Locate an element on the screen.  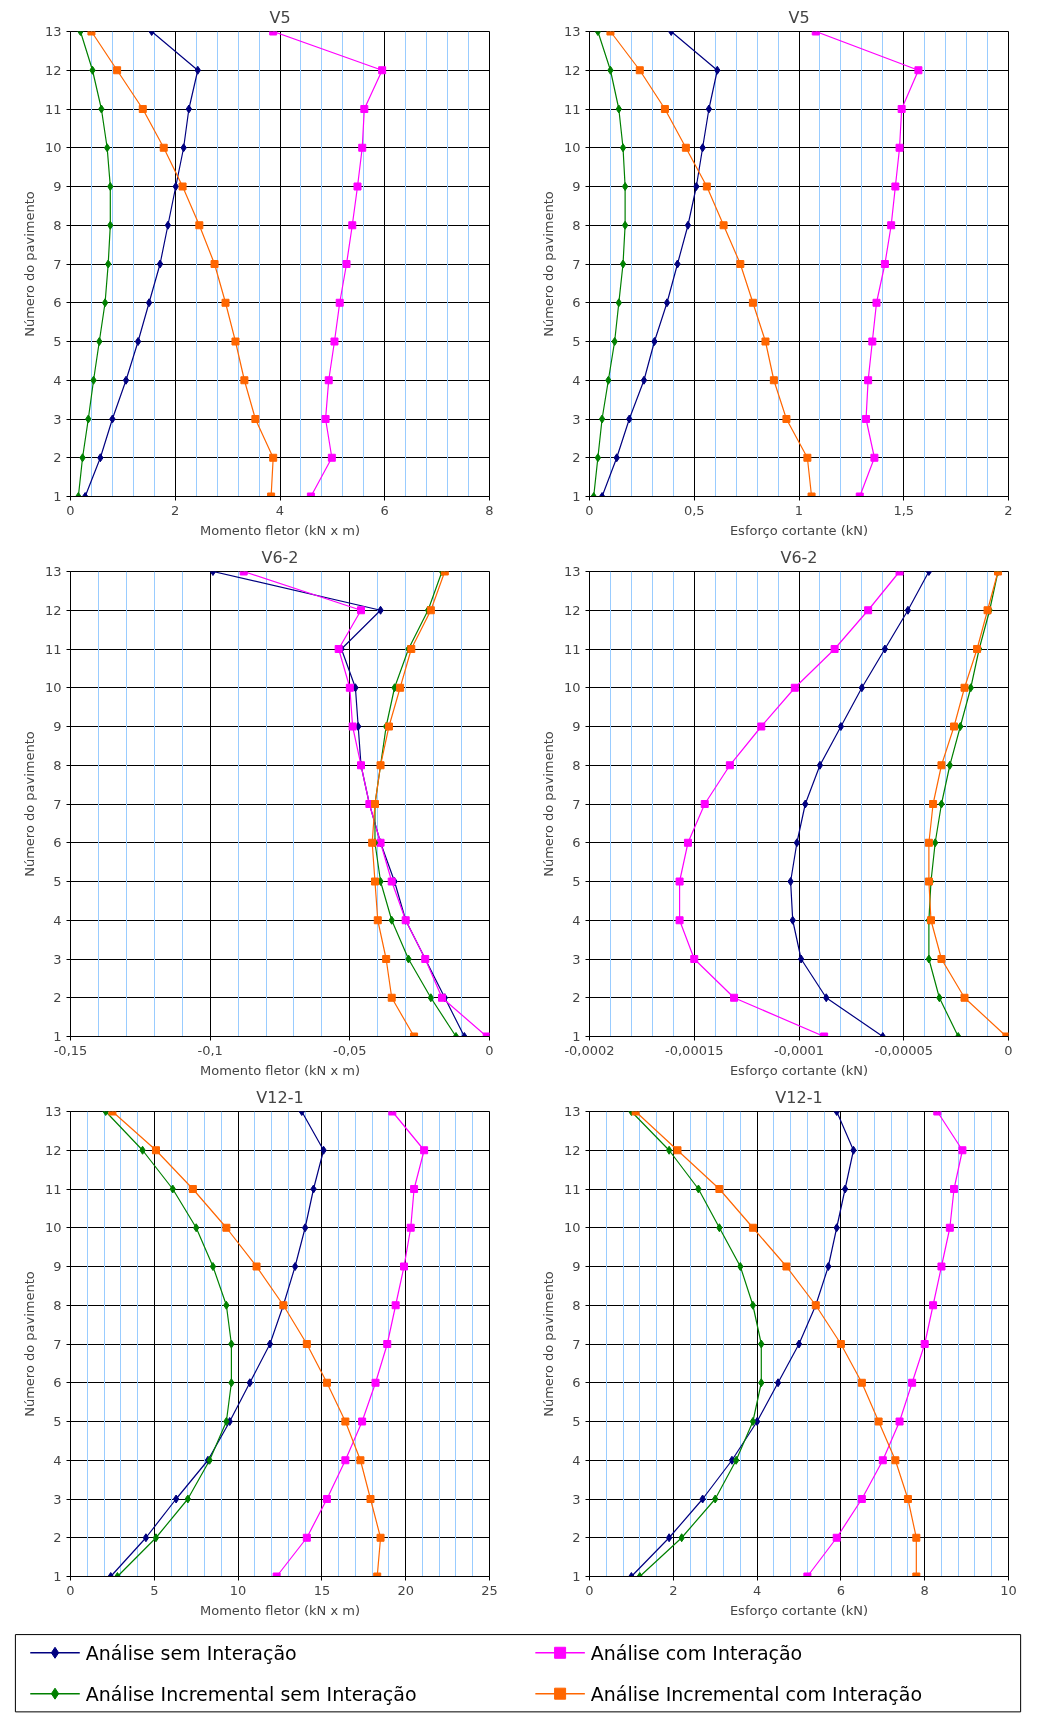
chart-title: V6-2 is located at coordinates (799, 557).